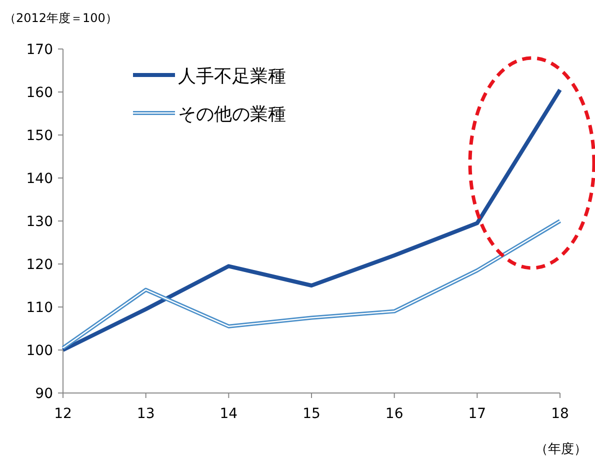 Image resolution: width=595 pixels, height=461 pixels. Describe the element at coordinates (394, 414) in the screenshot. I see `x-tick-label: 16` at that location.